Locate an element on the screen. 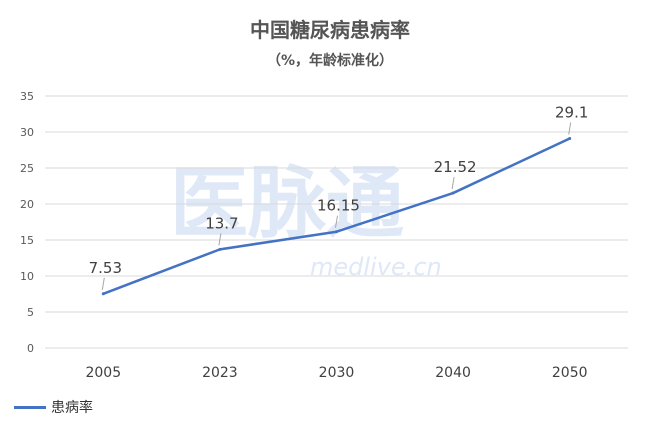 The height and width of the screenshot is (429, 660). y-tick-label: 5 is located at coordinates (30, 312).